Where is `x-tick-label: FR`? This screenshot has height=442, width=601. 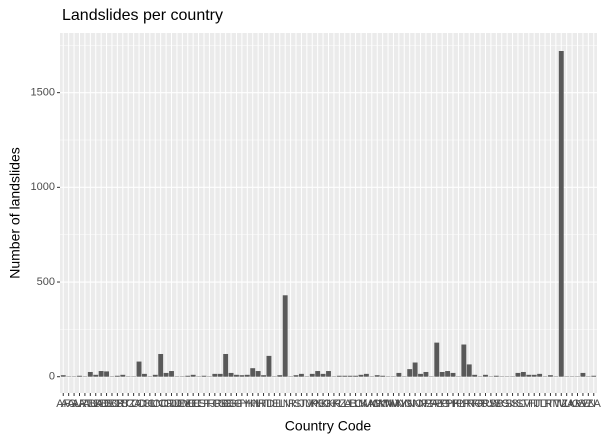 x-tick-label: FR is located at coordinates (214, 404).